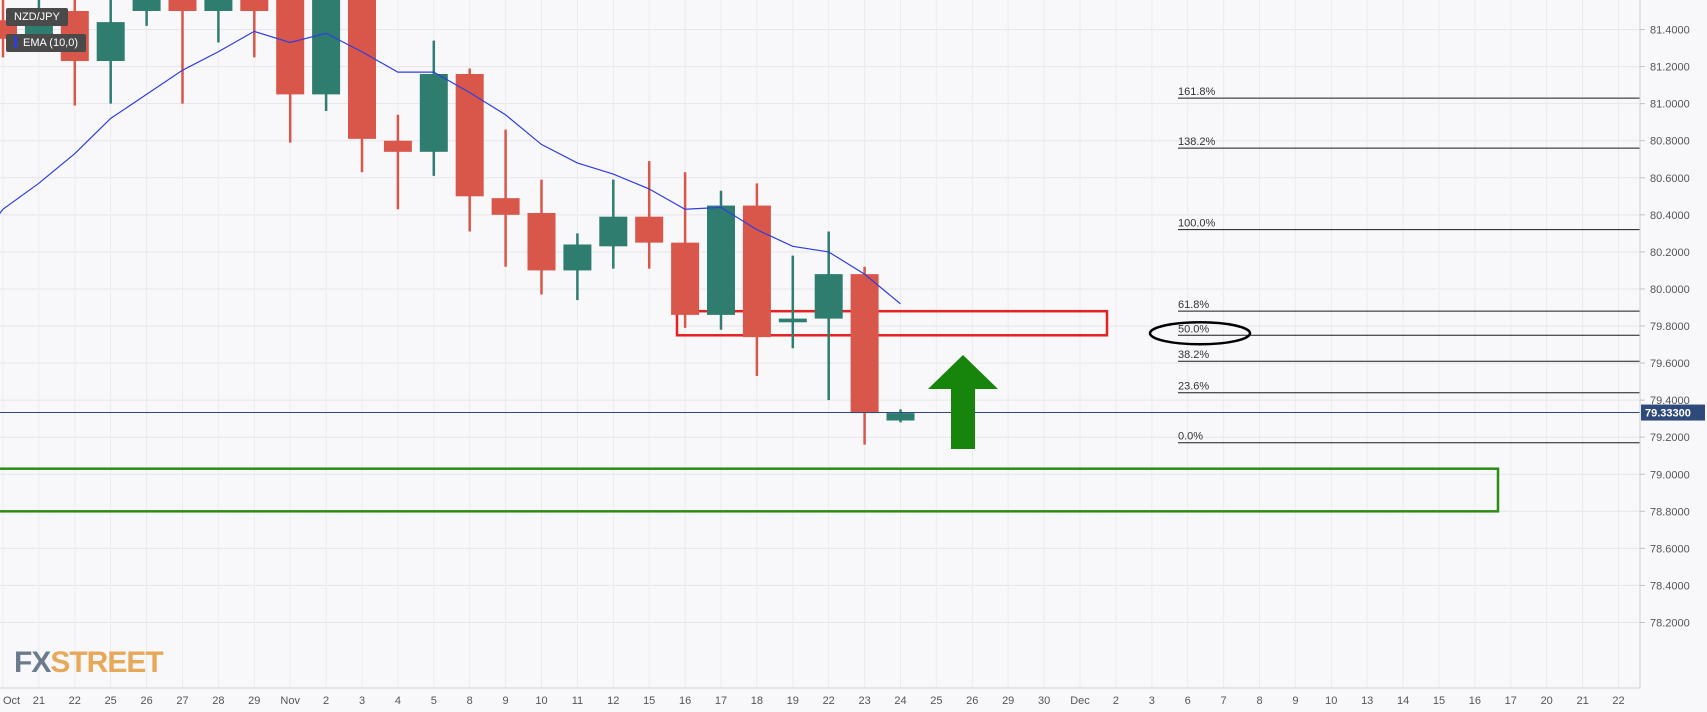 This screenshot has height=712, width=1707. I want to click on time-tick-label: 27, so click(182, 701).